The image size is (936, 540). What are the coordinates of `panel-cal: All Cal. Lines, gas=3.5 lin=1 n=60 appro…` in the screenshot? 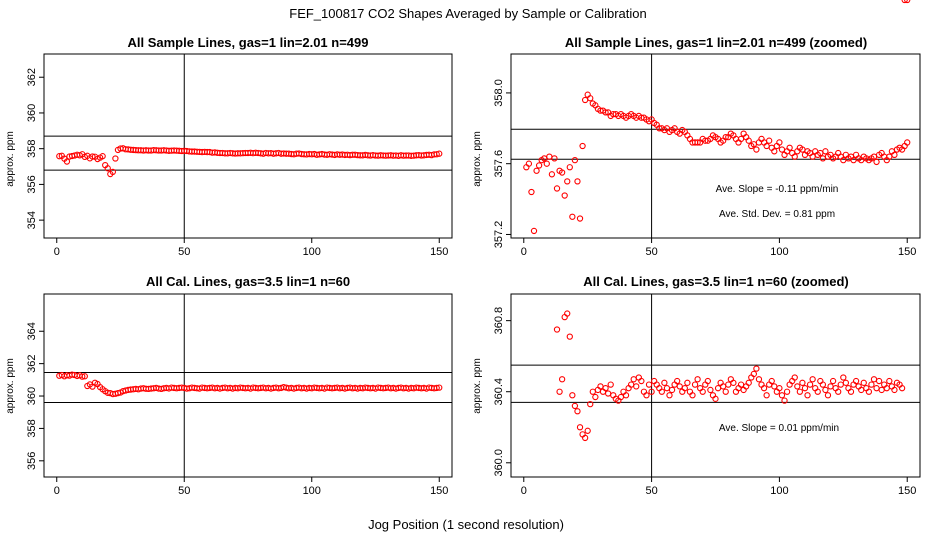 It's located at (177, 344).